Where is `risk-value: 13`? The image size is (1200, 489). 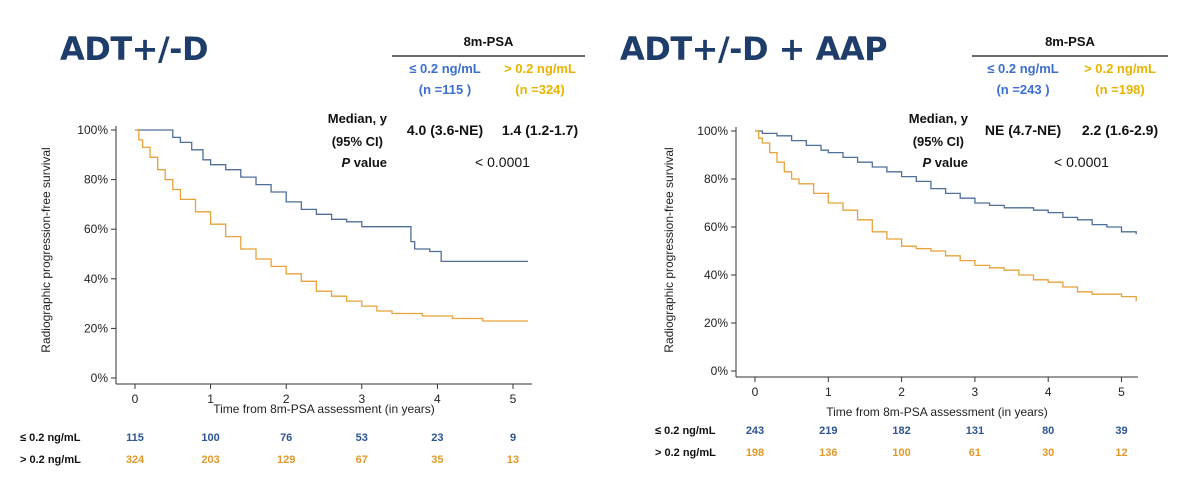 risk-value: 13 is located at coordinates (513, 460).